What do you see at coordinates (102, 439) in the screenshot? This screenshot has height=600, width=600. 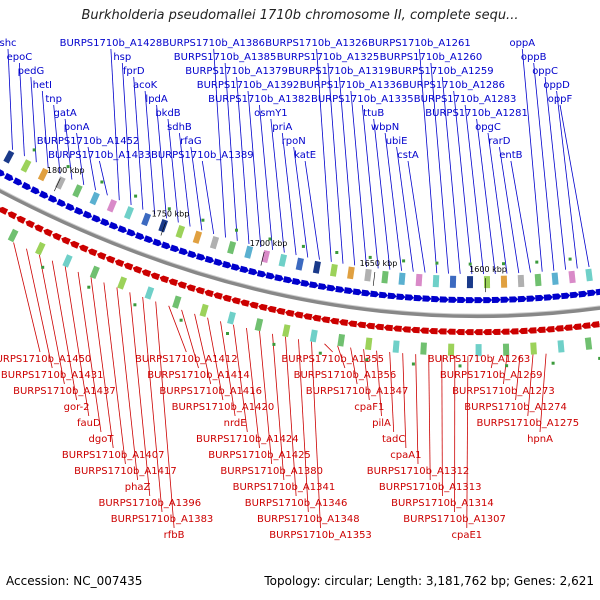 I see `gene-label-bottom: dgoT` at bounding box center [102, 439].